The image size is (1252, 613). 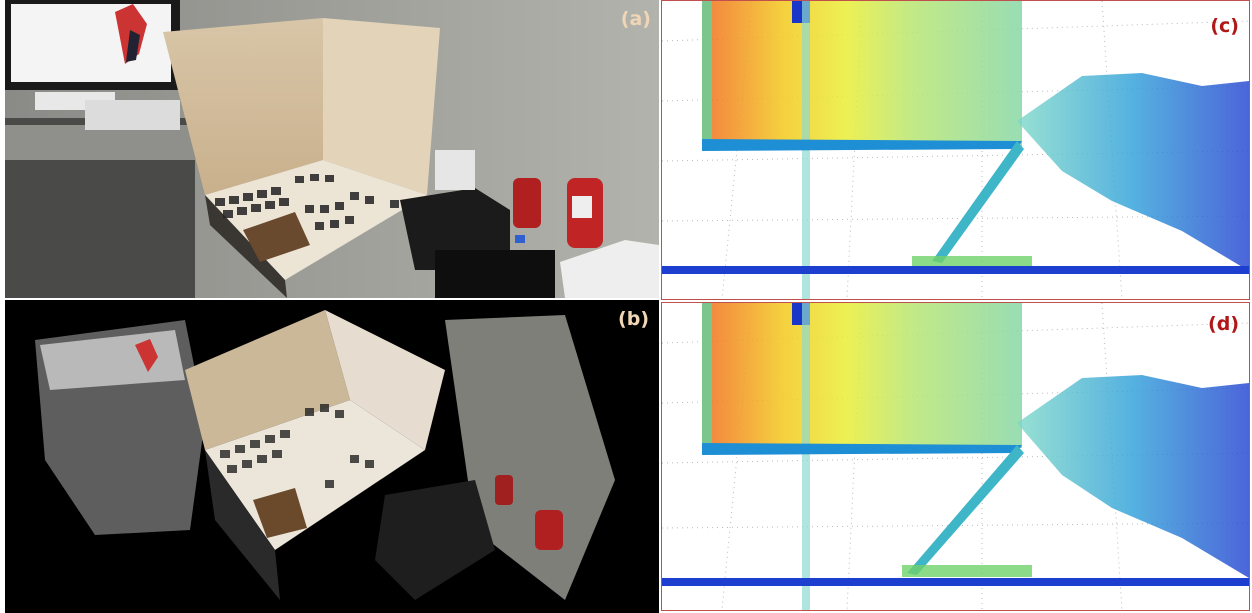 I want to click on pointcloud-textured-patch, so click(x=280, y=513).